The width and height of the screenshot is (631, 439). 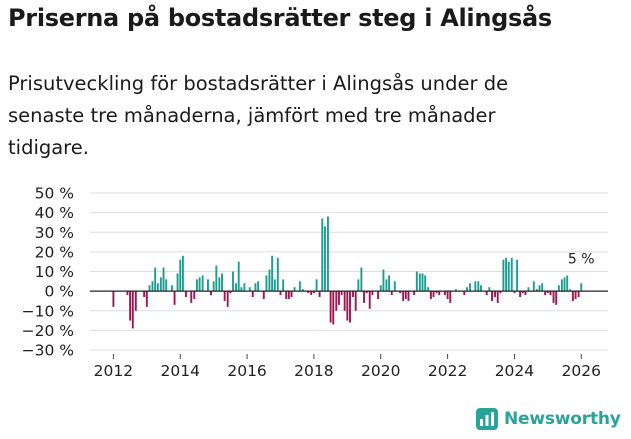 I want to click on y-tick-label: 0 %, so click(x=59, y=292).